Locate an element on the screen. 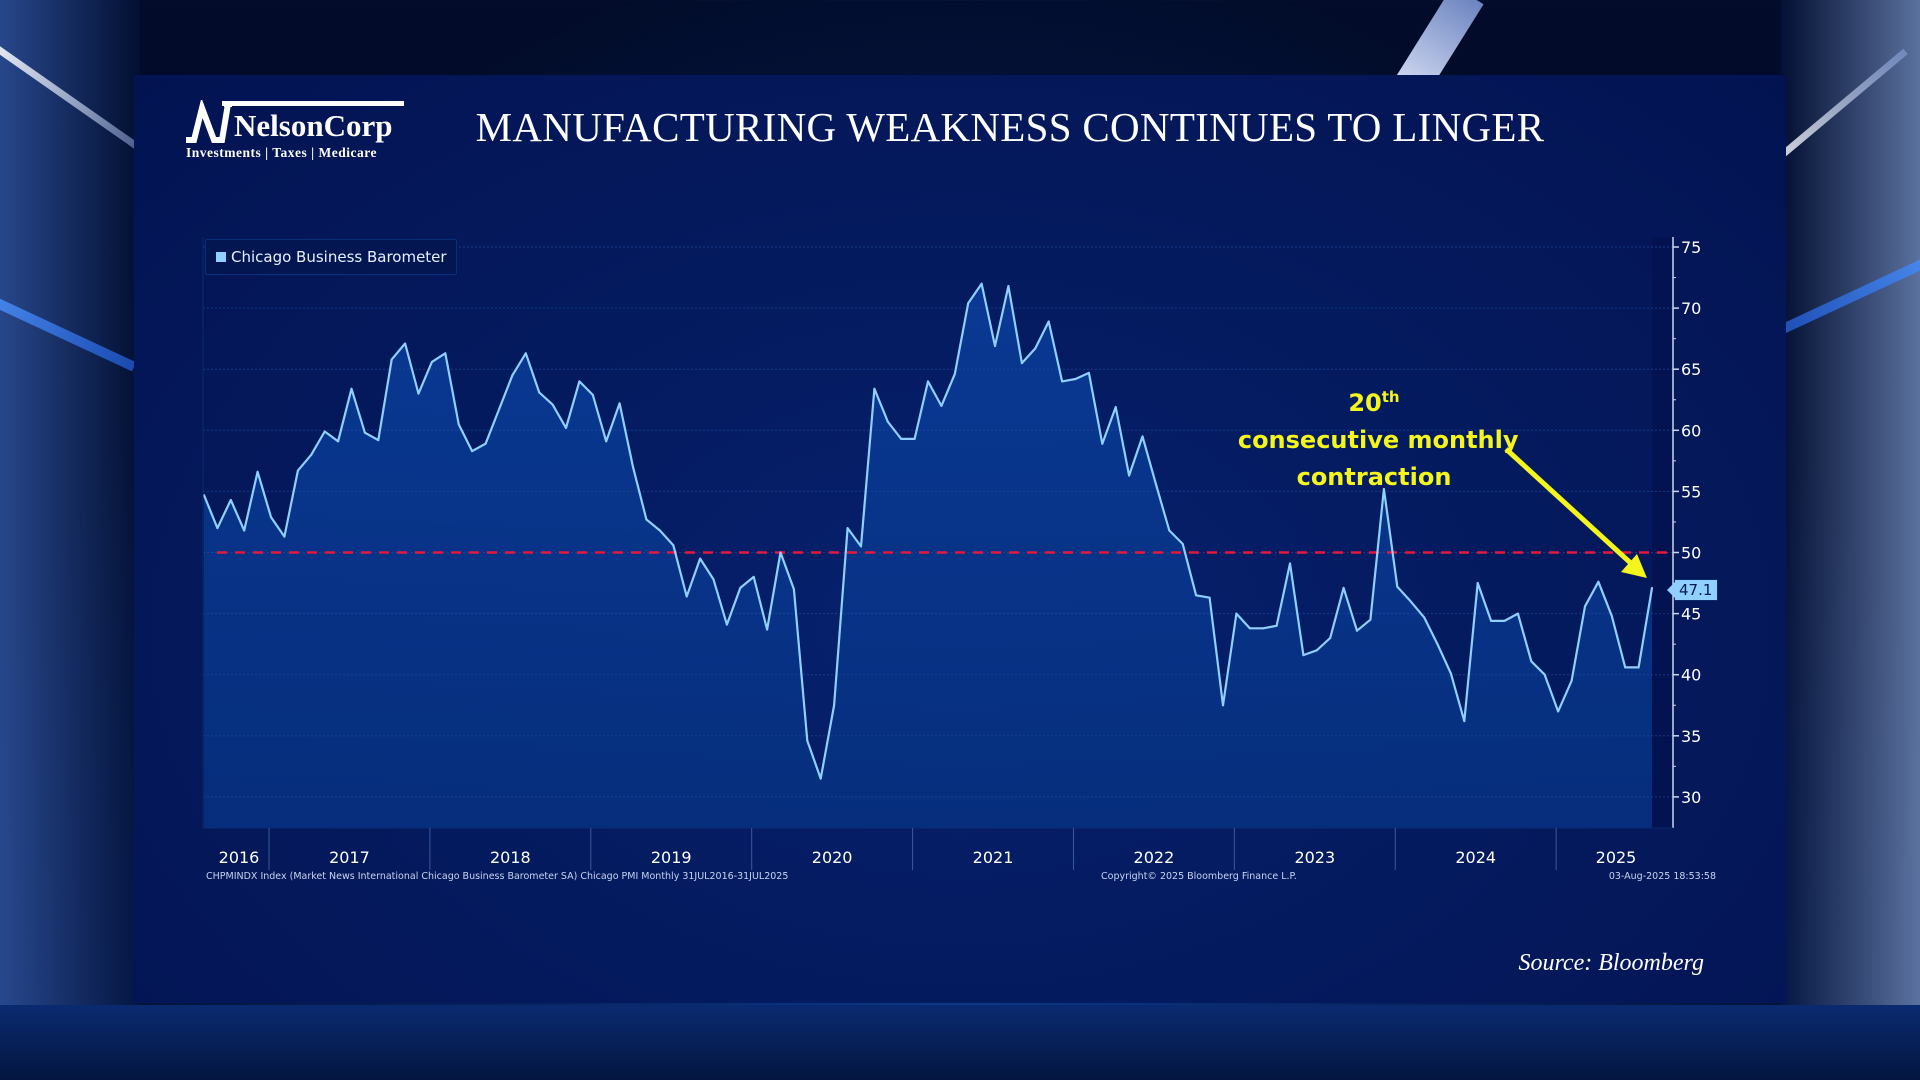 The image size is (1920, 1080). y-tick-label: 45 is located at coordinates (1691, 614).